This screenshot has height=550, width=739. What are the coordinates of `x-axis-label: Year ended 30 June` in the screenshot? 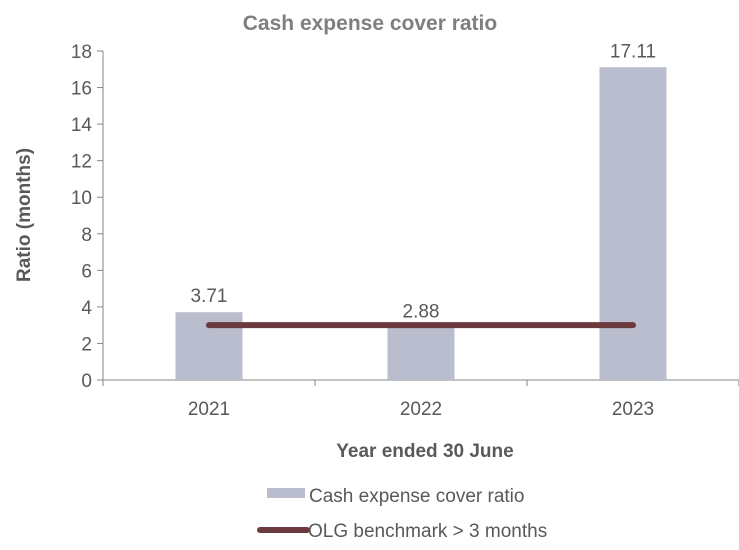 It's located at (424, 451).